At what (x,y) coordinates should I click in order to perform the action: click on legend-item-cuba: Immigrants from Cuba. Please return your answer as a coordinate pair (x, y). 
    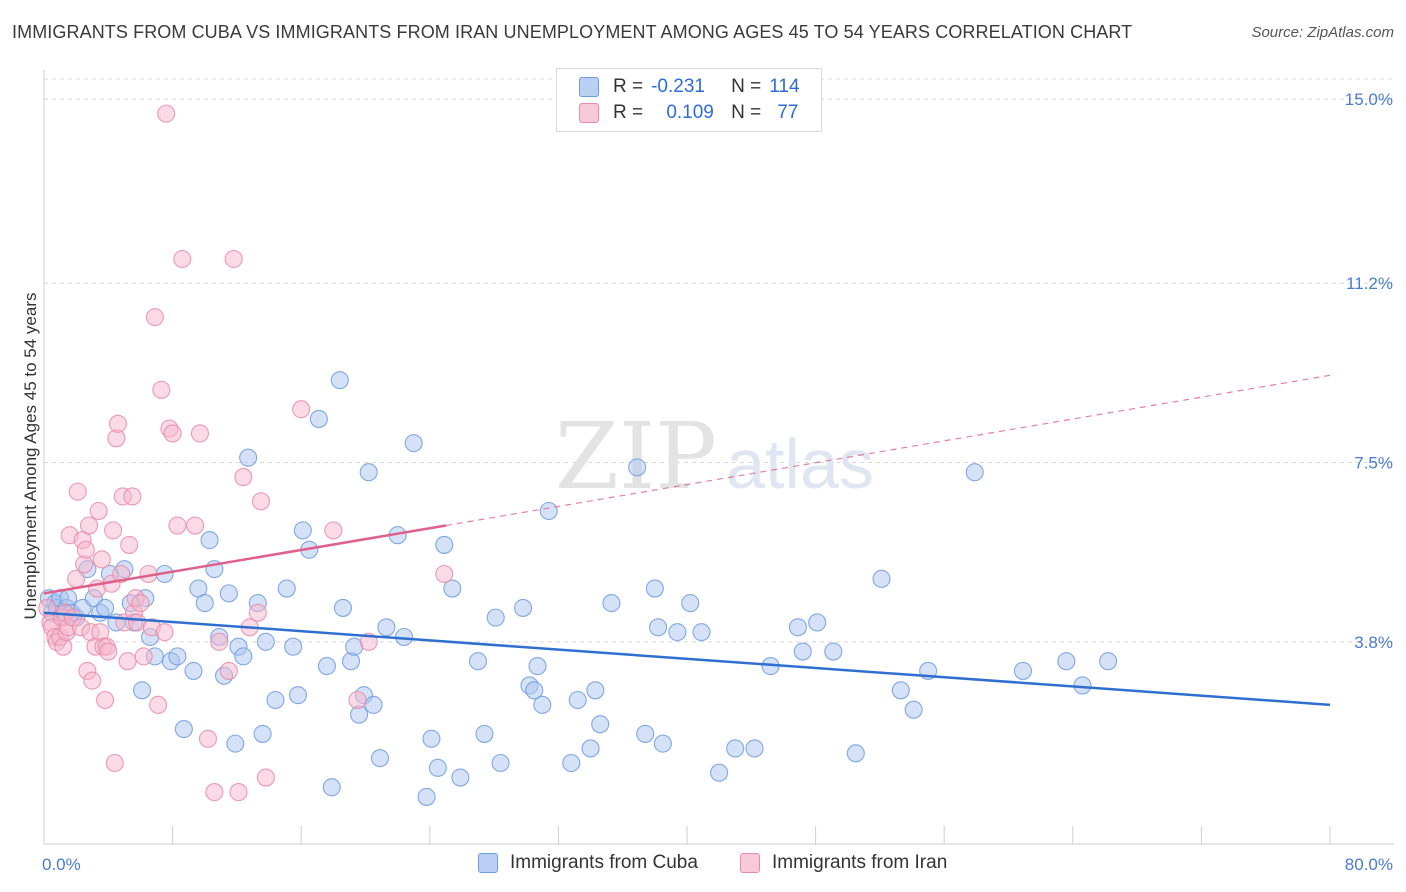
    Looking at the image, I should click on (588, 863).